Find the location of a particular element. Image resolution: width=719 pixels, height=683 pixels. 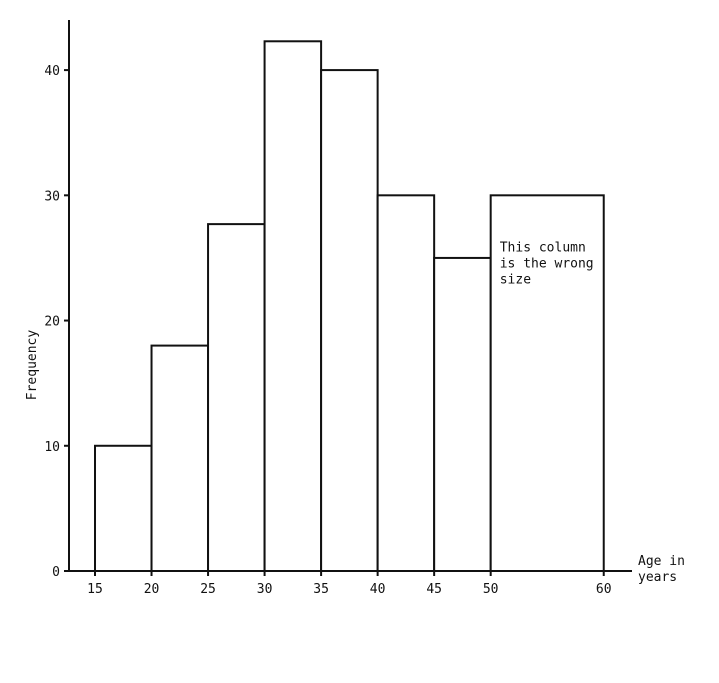

x-axis-label-line2: years is located at coordinates (657, 577).